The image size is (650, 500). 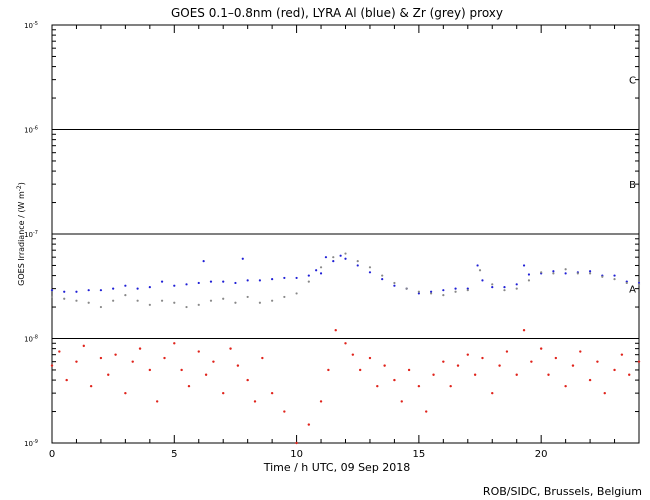 What do you see at coordinates (632, 186) in the screenshot?
I see `class-labels: A B C` at bounding box center [632, 186].